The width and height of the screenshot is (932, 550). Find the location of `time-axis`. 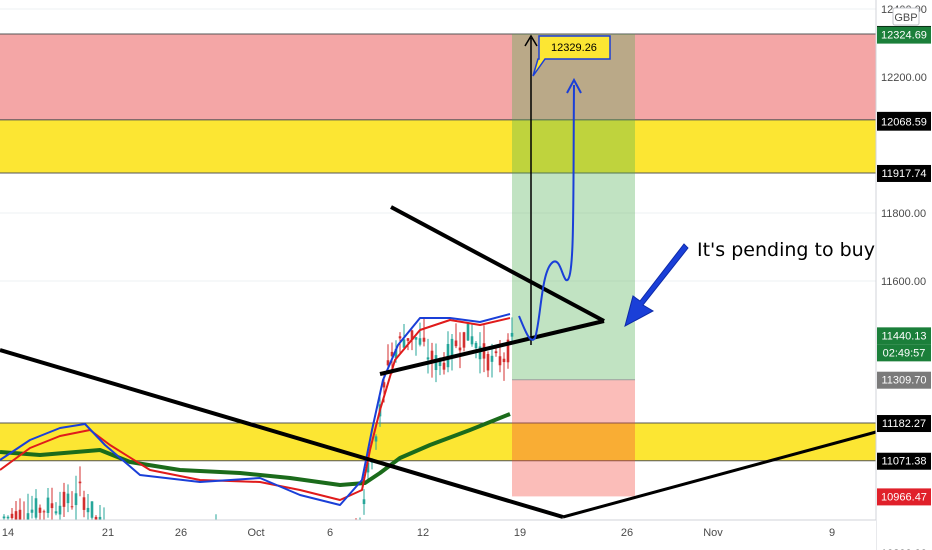

time-axis is located at coordinates (438, 535).